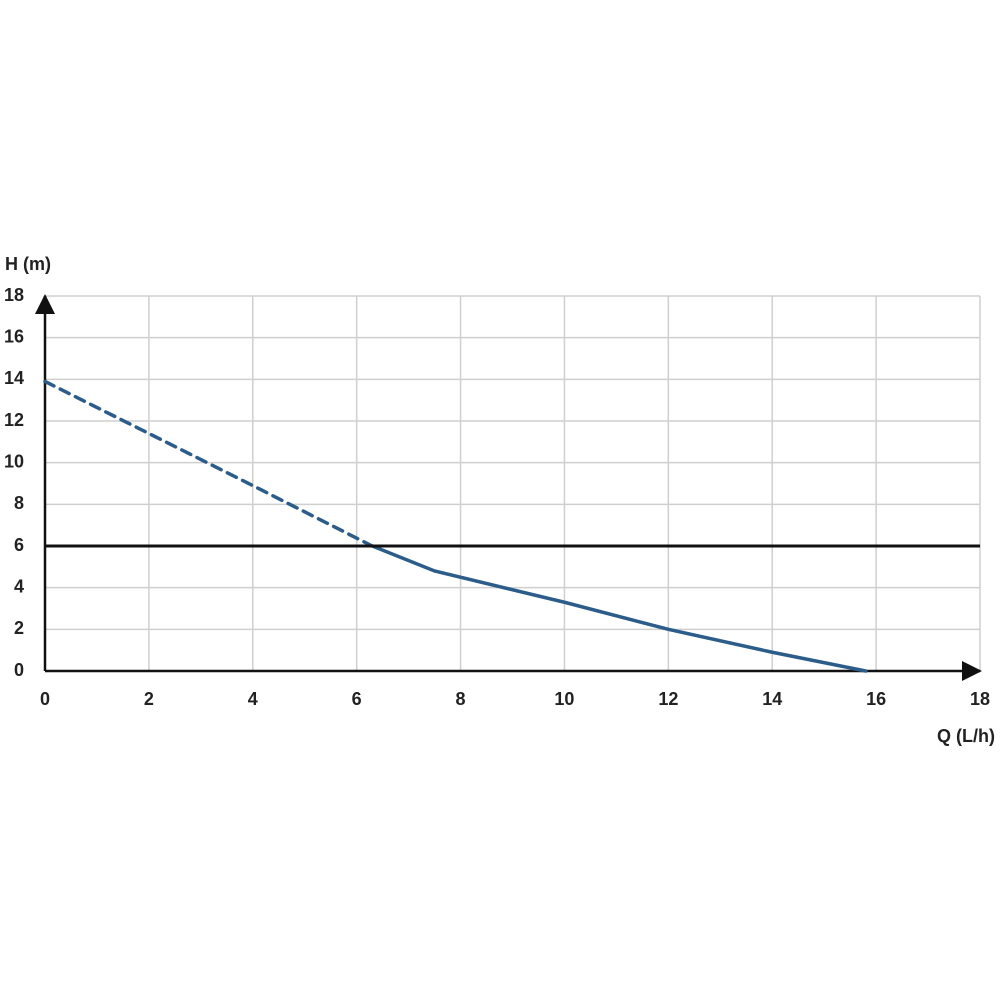 Image resolution: width=1000 pixels, height=1000 pixels. What do you see at coordinates (45, 699) in the screenshot?
I see `x-tick-label: 0` at bounding box center [45, 699].